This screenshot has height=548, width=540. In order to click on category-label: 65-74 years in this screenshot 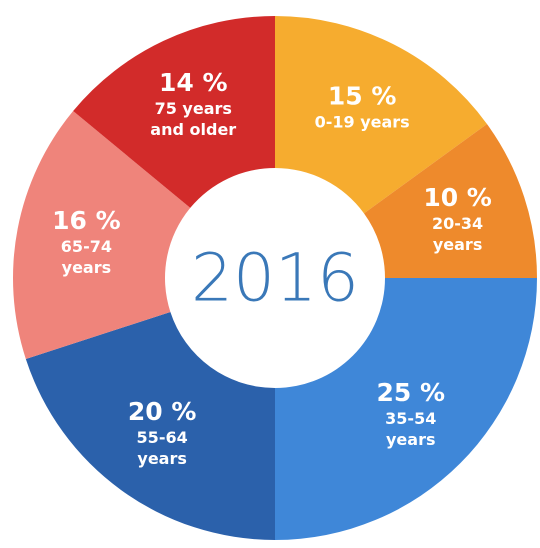, I will do `click(86, 257)`.